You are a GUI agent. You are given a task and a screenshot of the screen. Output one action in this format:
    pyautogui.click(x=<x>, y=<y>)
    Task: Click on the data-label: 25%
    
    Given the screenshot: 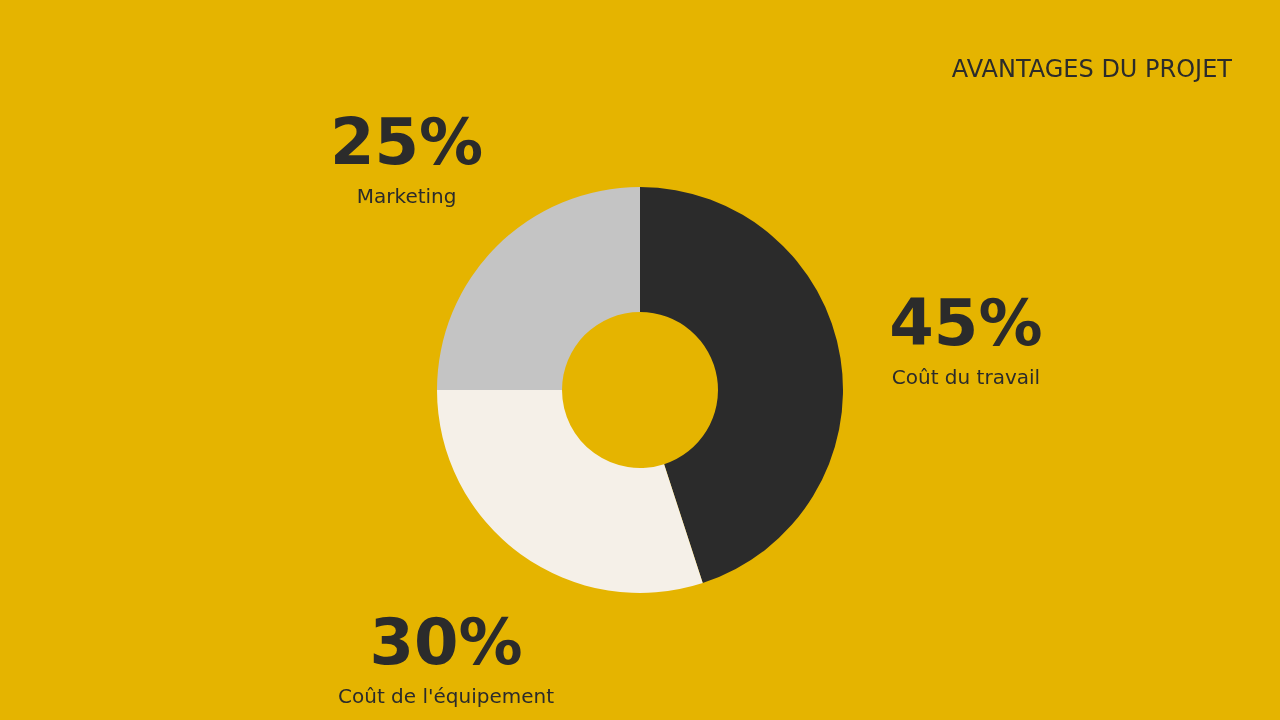 What is the action you would take?
    pyautogui.click(x=407, y=141)
    